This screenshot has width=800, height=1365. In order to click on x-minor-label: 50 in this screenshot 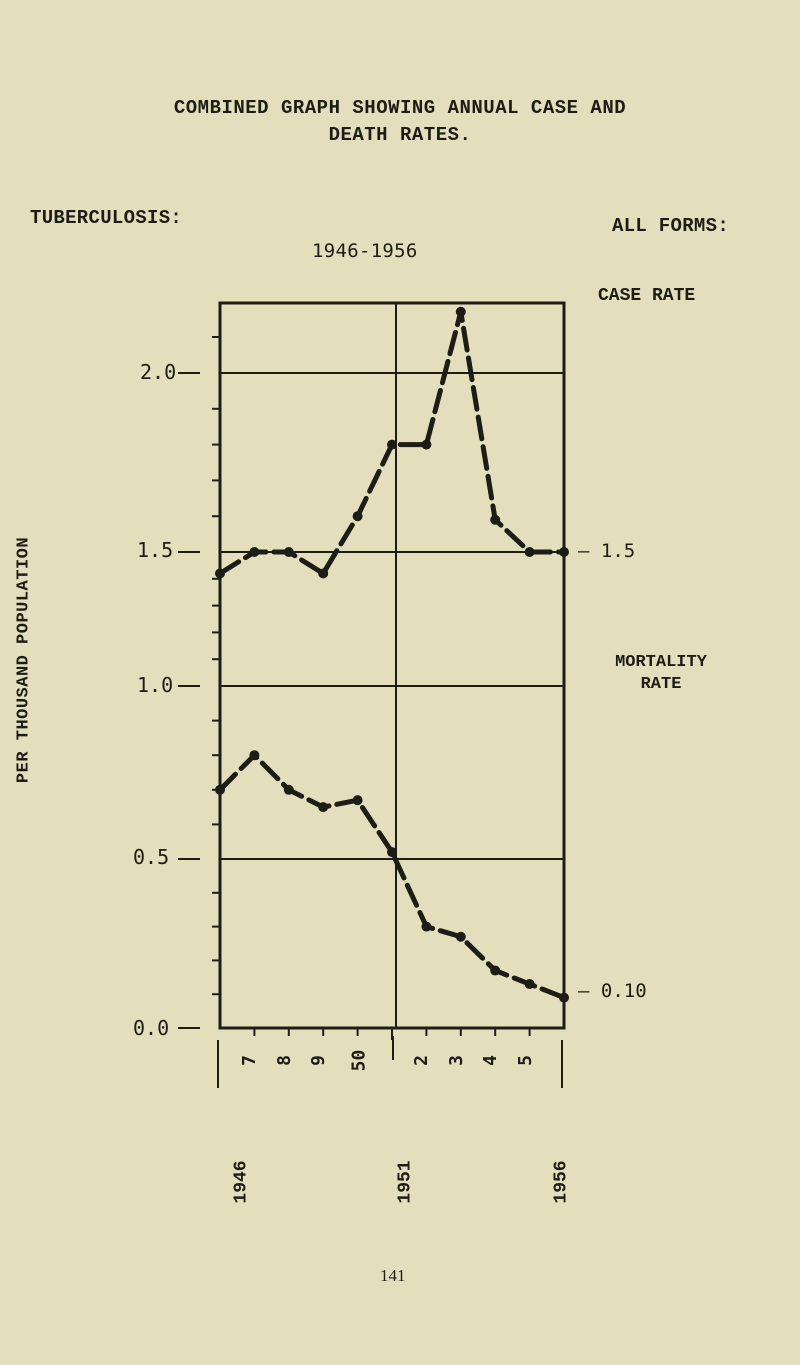, I will do `click(358, 1060)`.